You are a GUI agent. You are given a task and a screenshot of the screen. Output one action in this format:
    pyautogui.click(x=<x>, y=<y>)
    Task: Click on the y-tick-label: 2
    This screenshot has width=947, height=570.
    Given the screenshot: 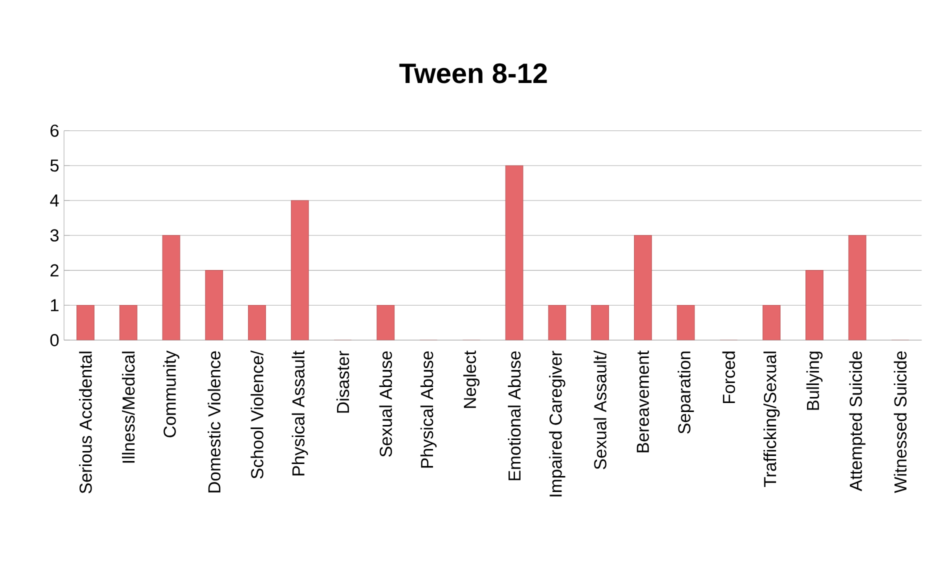 What is the action you would take?
    pyautogui.click(x=54, y=270)
    